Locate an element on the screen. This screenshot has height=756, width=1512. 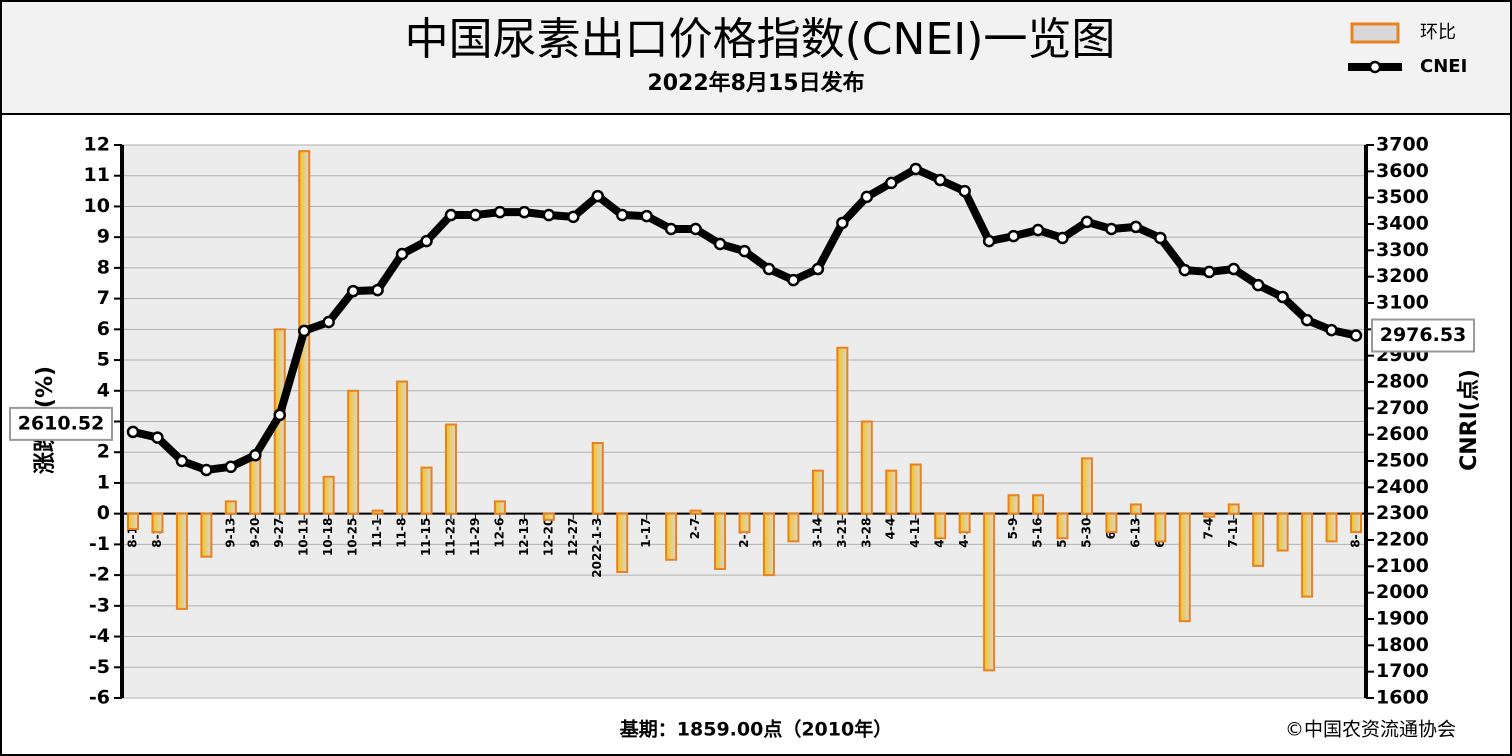
legend-label: CNEI is located at coordinates (1443, 66).